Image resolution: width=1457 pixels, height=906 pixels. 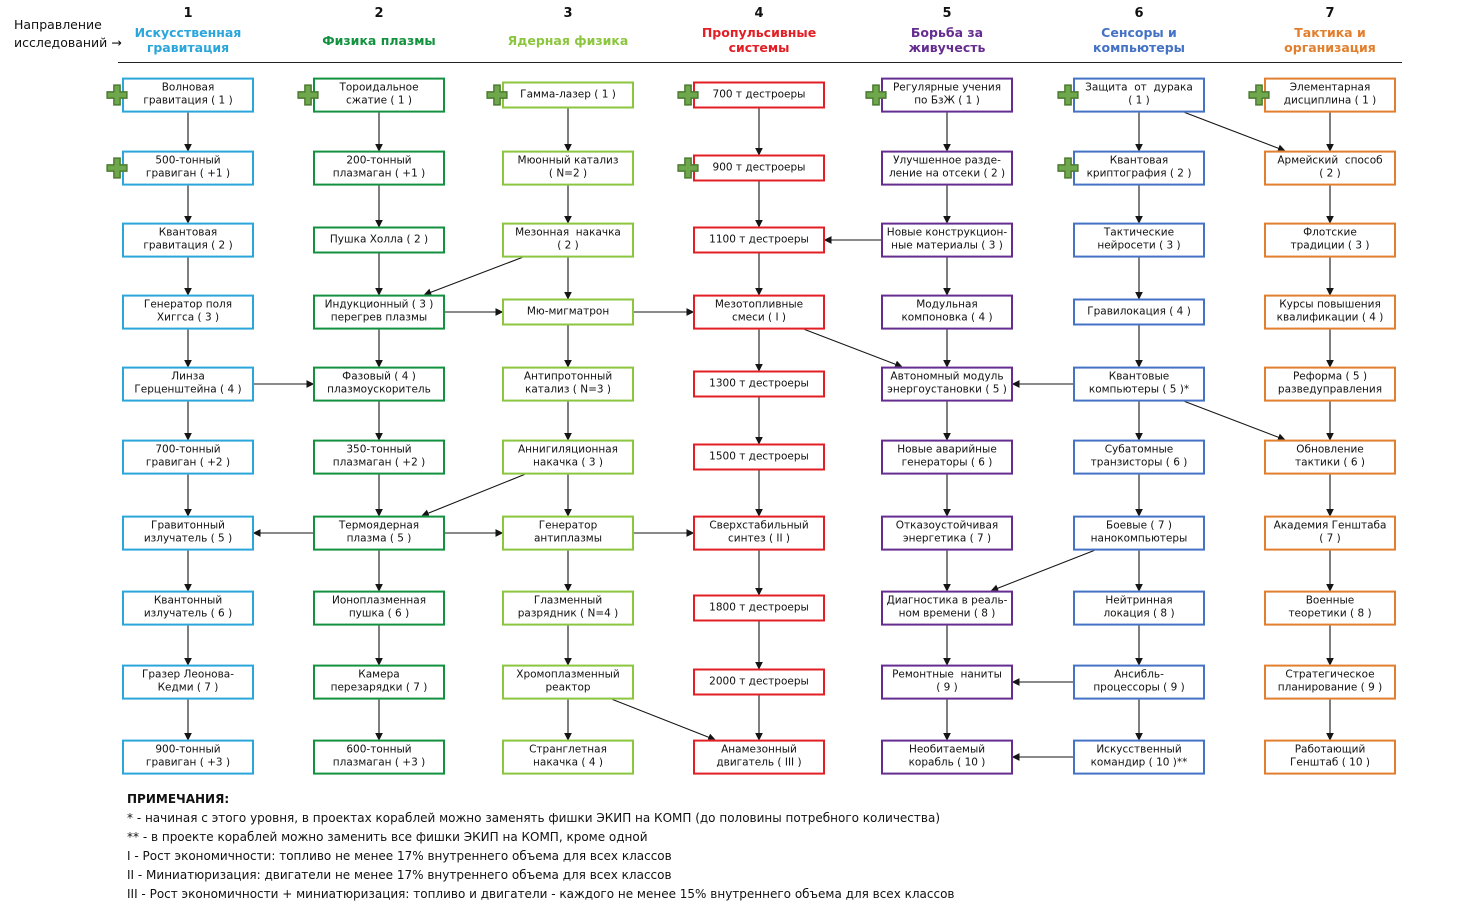 What do you see at coordinates (759, 168) in the screenshot?
I see `tech-node: 900 т дестроеры` at bounding box center [759, 168].